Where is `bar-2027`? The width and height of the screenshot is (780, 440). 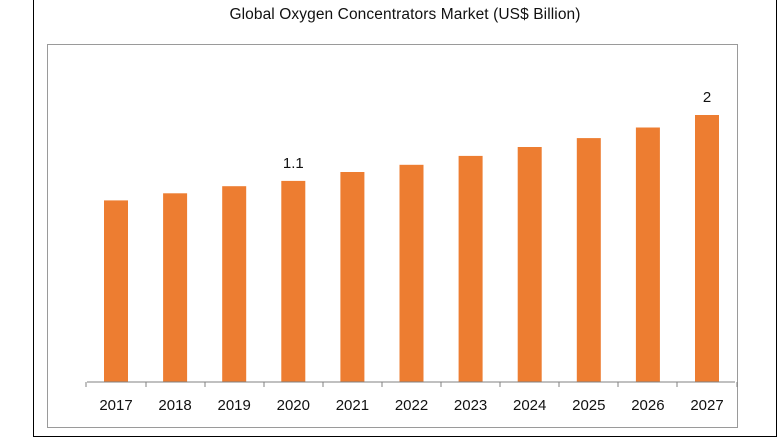
bar-2027 is located at coordinates (707, 248).